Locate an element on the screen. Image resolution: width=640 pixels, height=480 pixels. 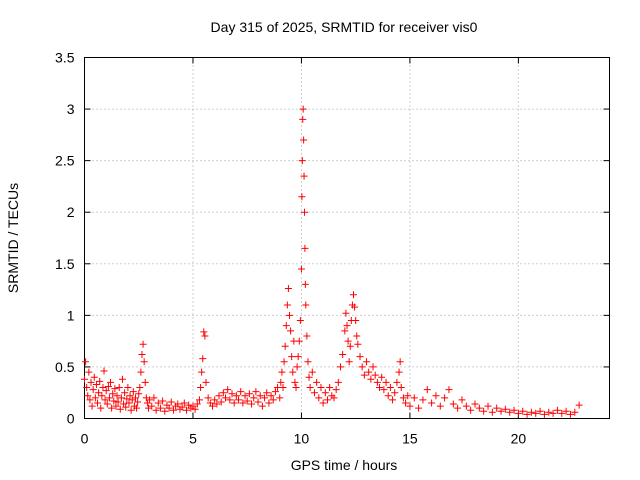
y-tick-label: 0 is located at coordinates (71, 419).